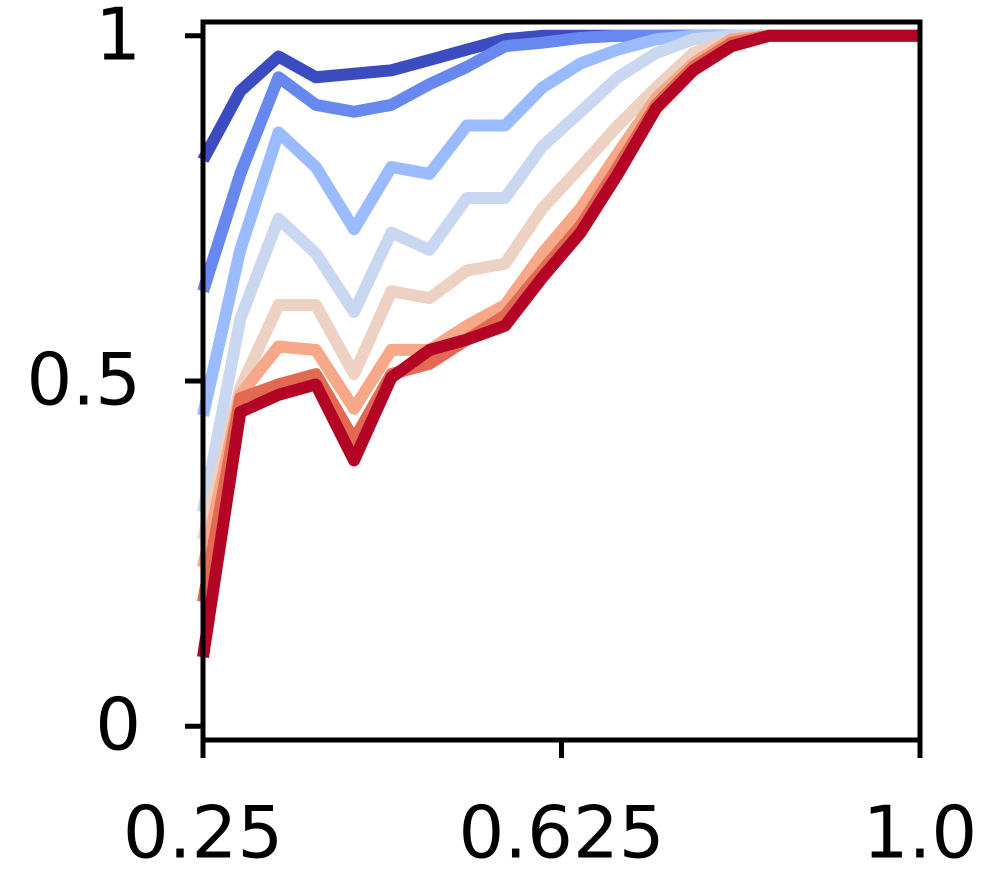 The height and width of the screenshot is (889, 996). I want to click on x-tick-label: 1.0, so click(920, 833).